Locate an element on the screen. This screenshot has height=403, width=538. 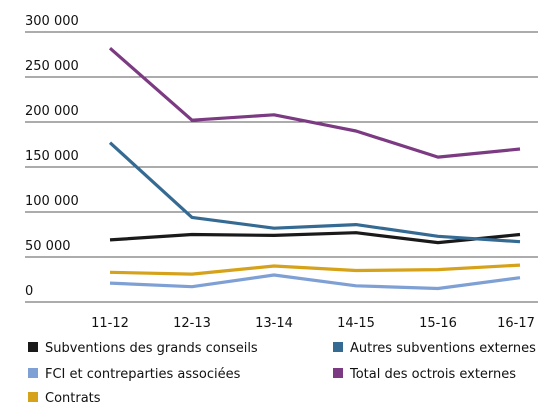
y-tick-label: 300 000 is located at coordinates (52, 21).